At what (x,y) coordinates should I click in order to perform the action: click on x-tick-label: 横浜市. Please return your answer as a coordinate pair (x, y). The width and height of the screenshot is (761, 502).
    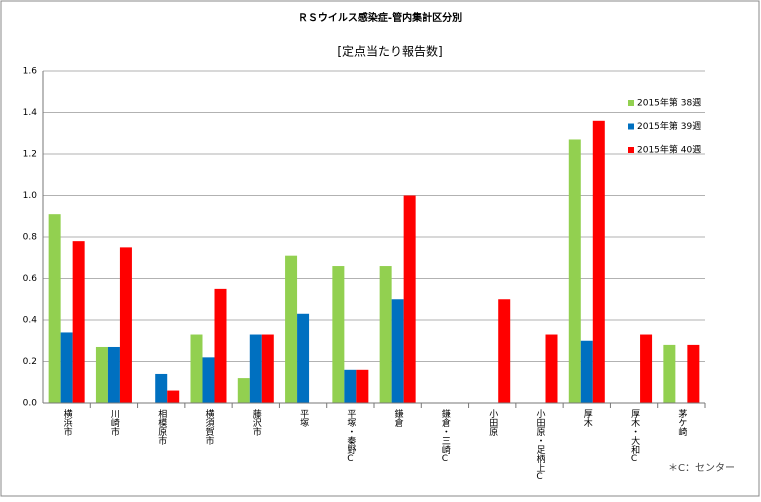
    Looking at the image, I should click on (67, 422).